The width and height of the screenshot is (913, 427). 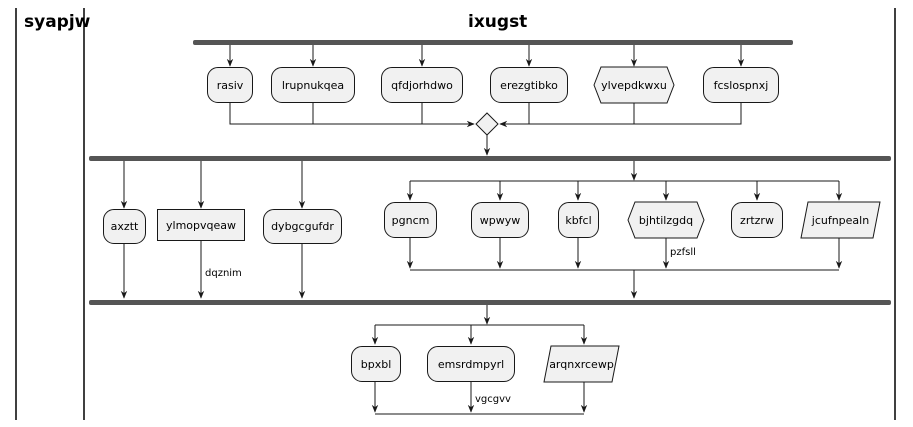 I want to click on arqnxrcewp-shape, so click(x=581, y=364).